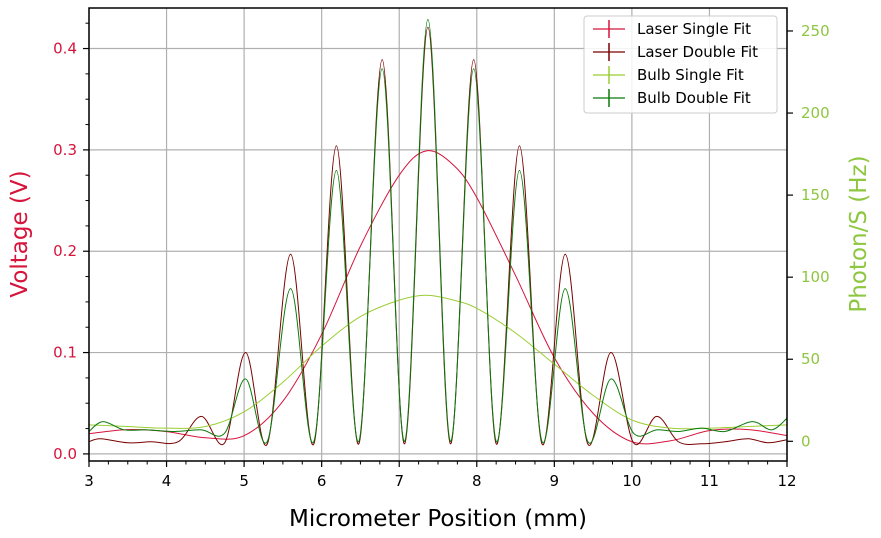 The width and height of the screenshot is (881, 538). What do you see at coordinates (631, 481) in the screenshot?
I see `x-tick-label: 10` at bounding box center [631, 481].